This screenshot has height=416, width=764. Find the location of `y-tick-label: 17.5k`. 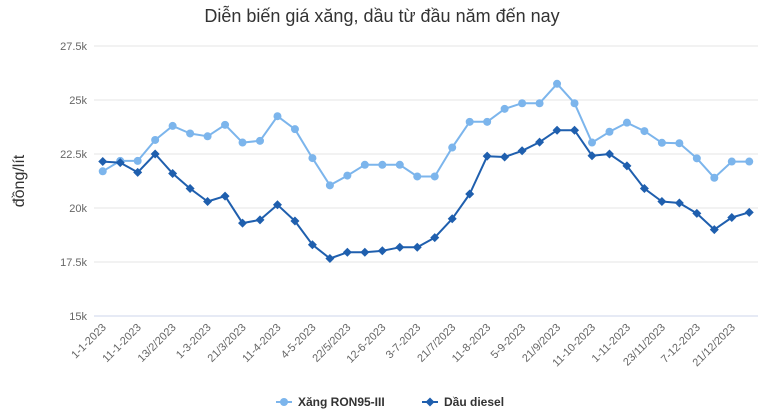

y-tick-label: 17.5k is located at coordinates (73, 263).